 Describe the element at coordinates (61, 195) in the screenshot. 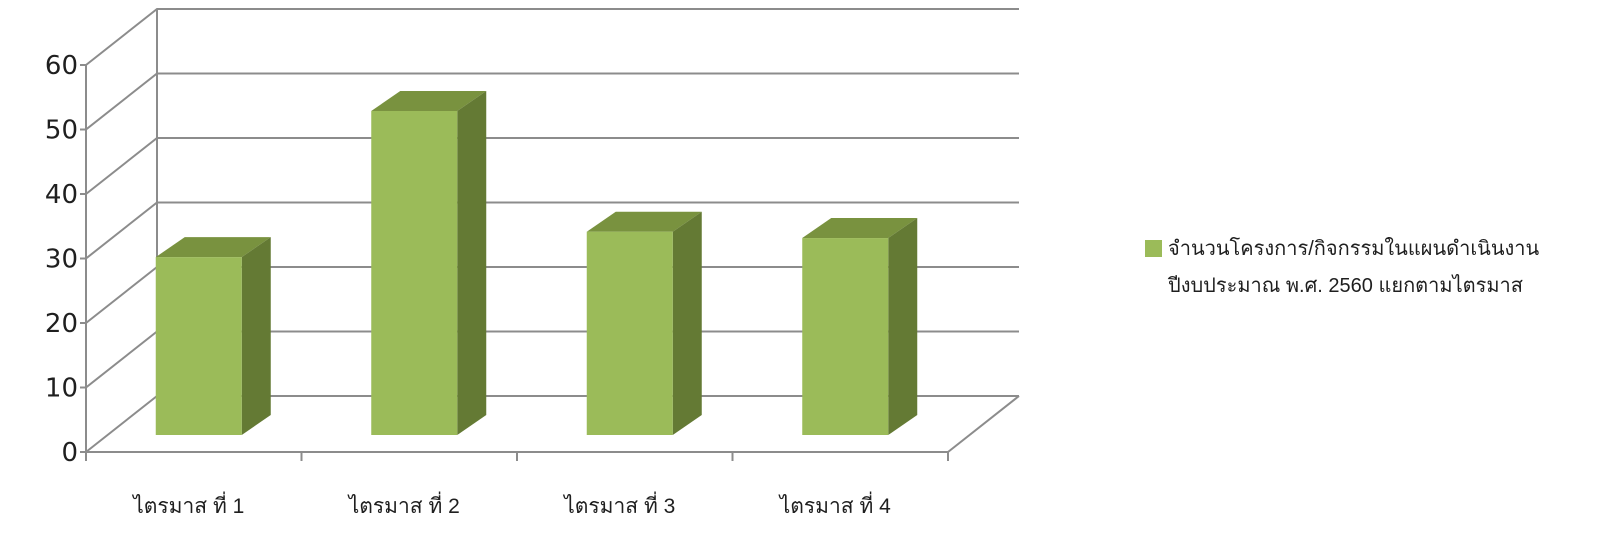

I see `y-tick-label: 40` at that location.